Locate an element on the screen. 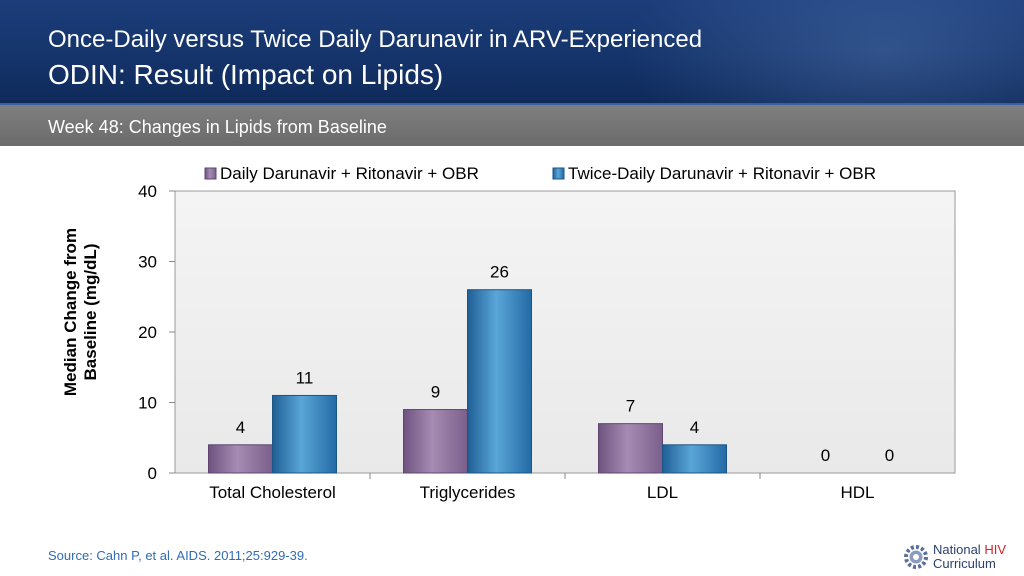 This screenshot has width=1024, height=576. x-category-label: Triglycerides is located at coordinates (468, 492).